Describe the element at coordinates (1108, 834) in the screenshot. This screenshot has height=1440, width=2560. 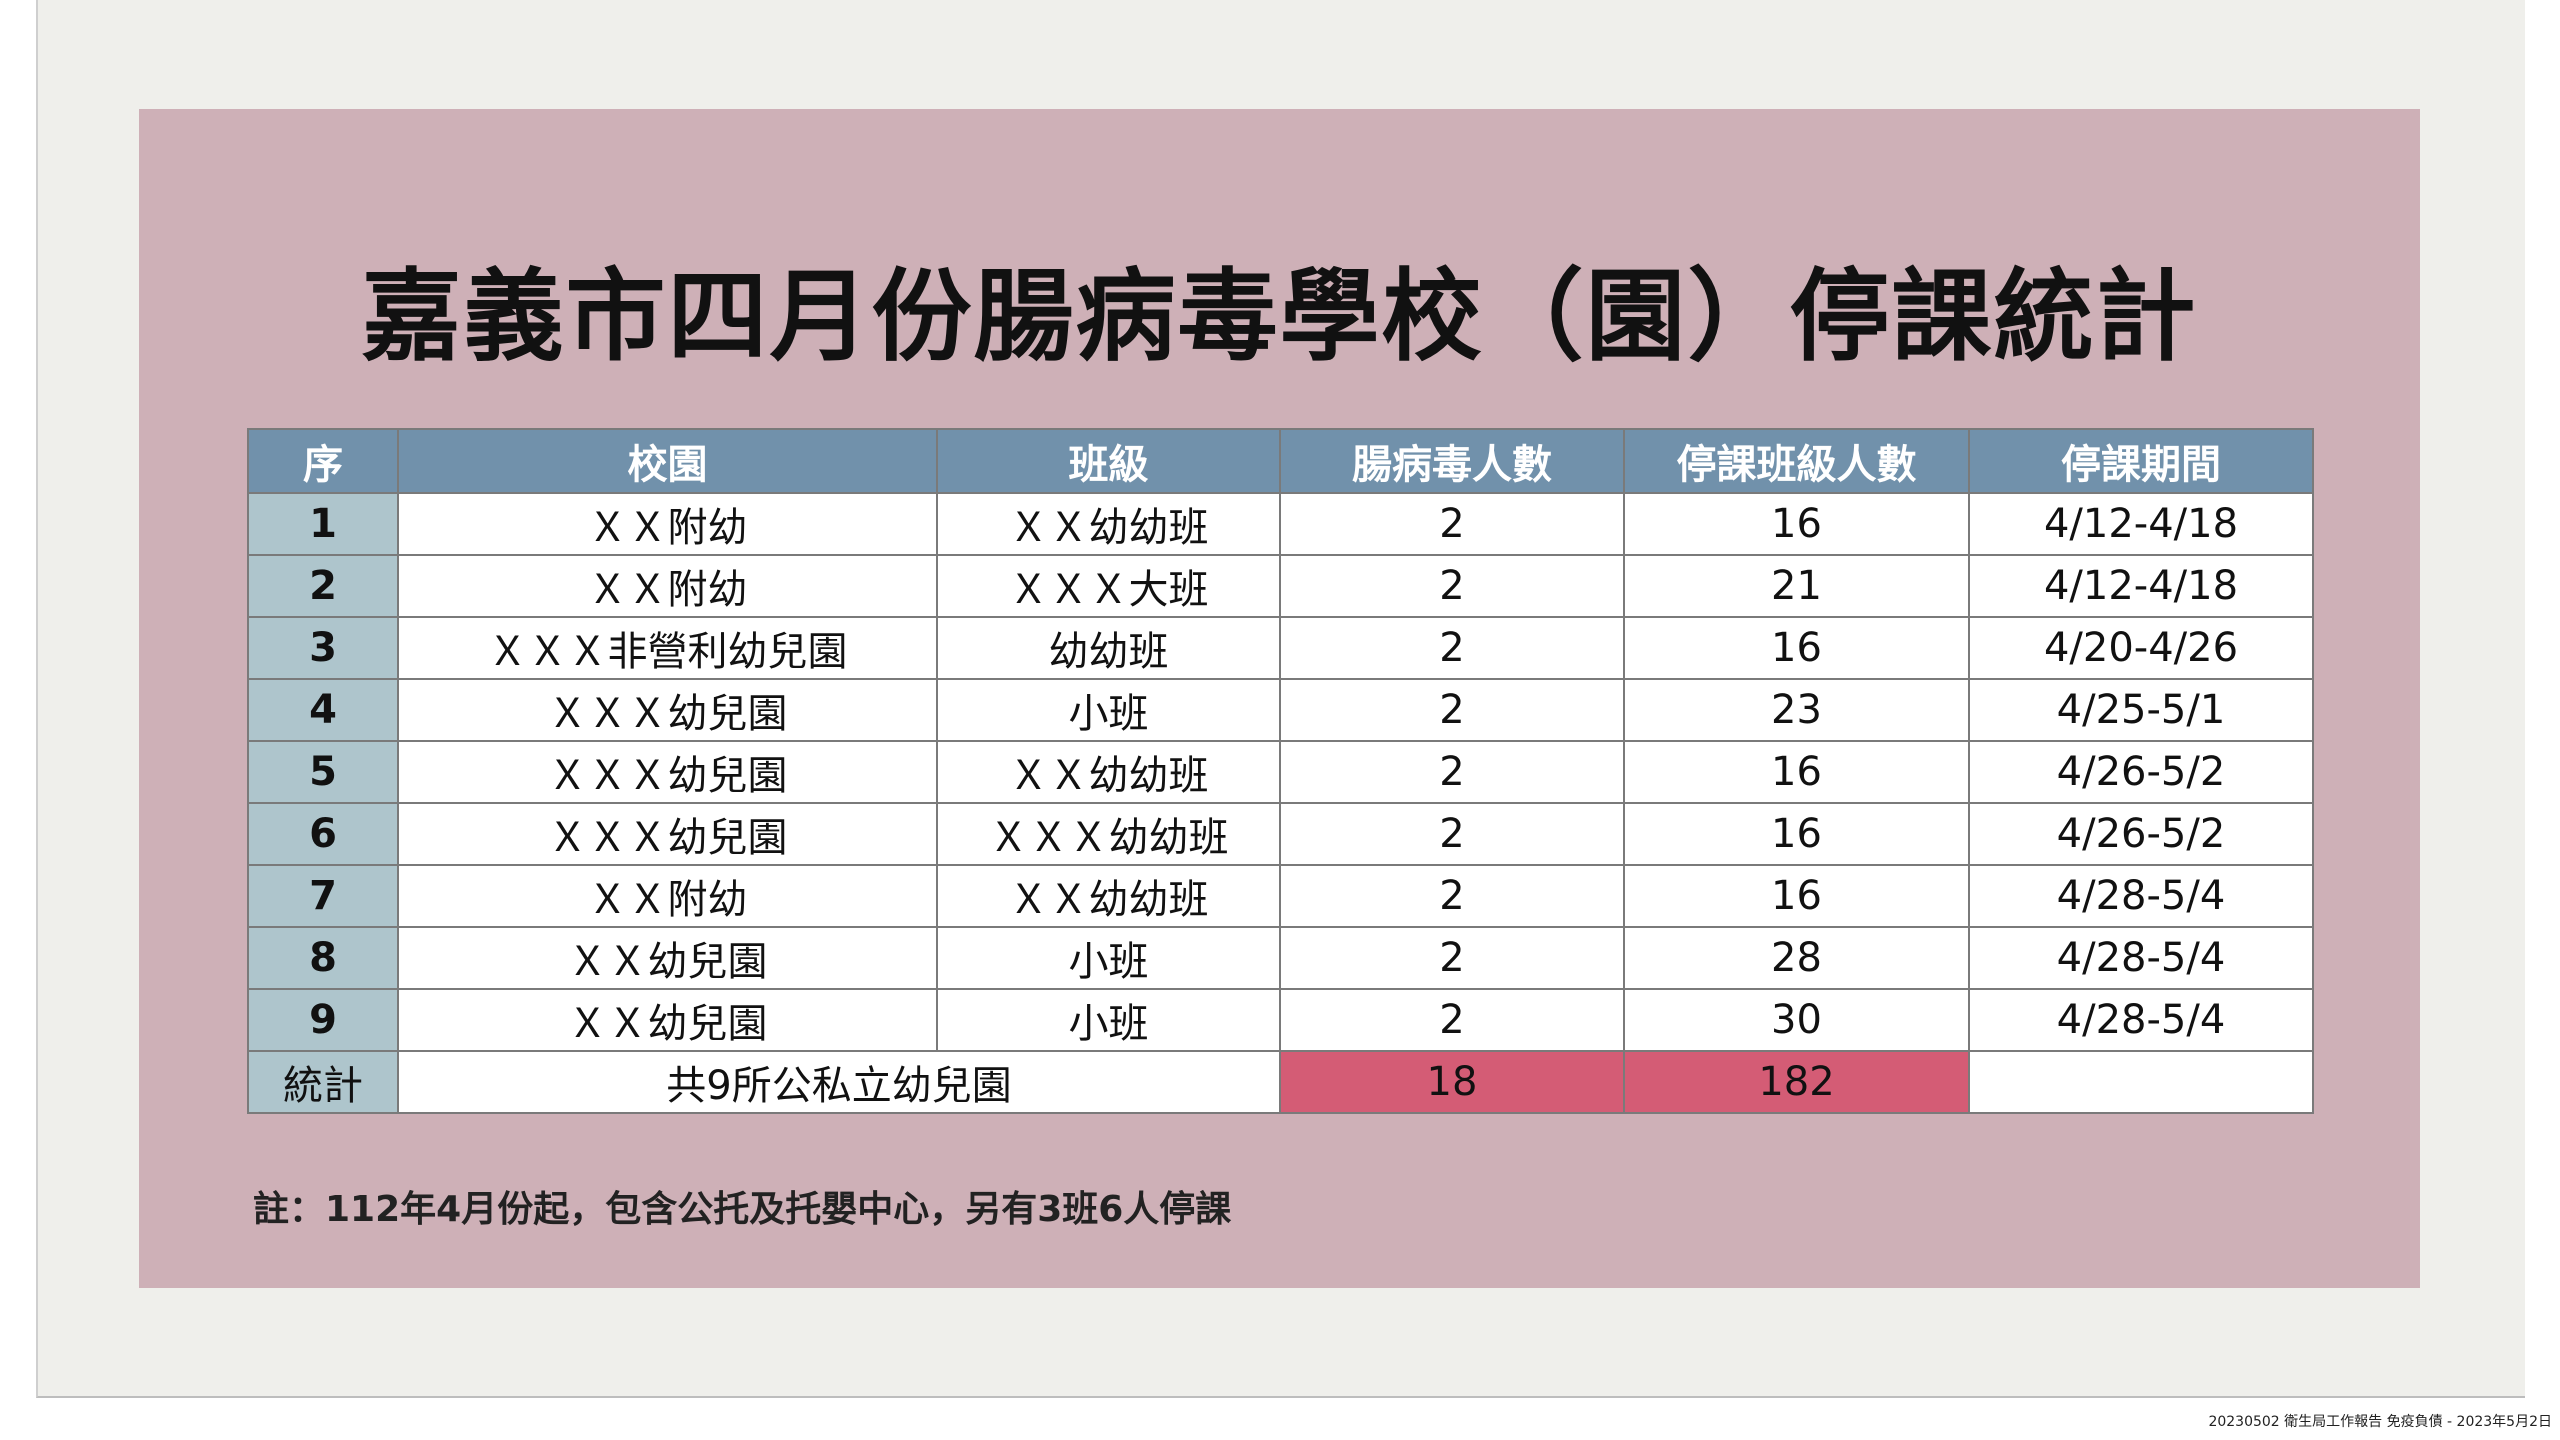
I see `row-class: ＸＸＸ幼幼班` at that location.